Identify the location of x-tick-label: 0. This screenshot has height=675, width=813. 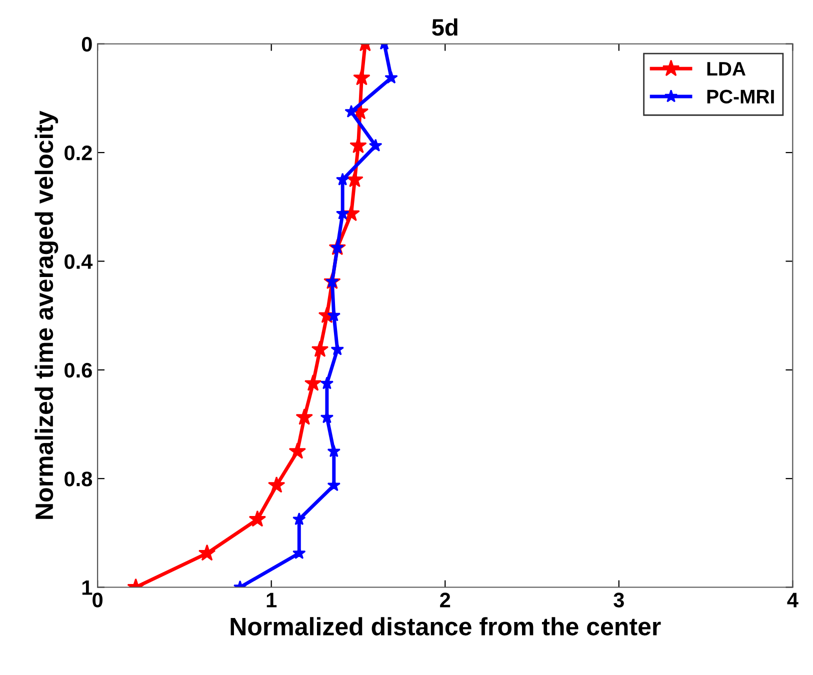
(97, 600).